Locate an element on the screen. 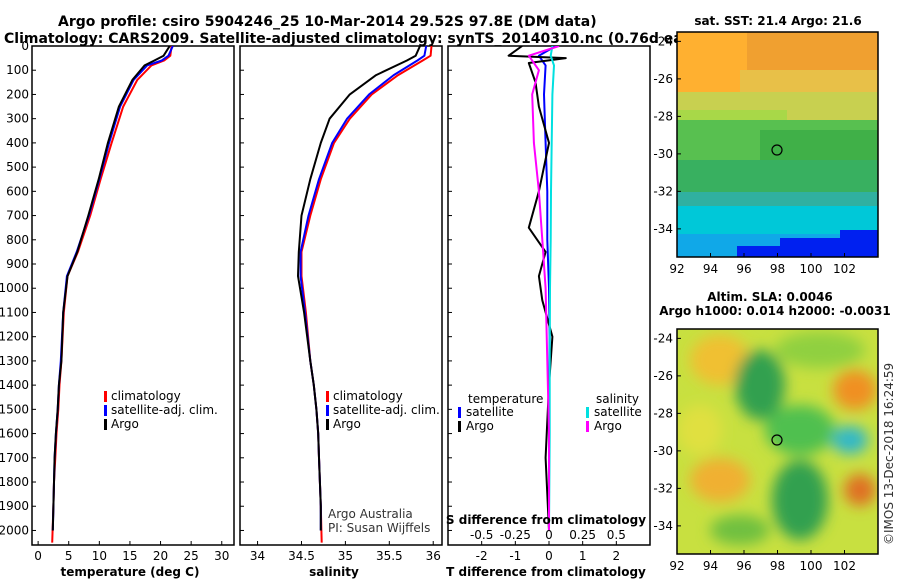  s-difference-tick-label: -0.5 is located at coordinates (481, 535).